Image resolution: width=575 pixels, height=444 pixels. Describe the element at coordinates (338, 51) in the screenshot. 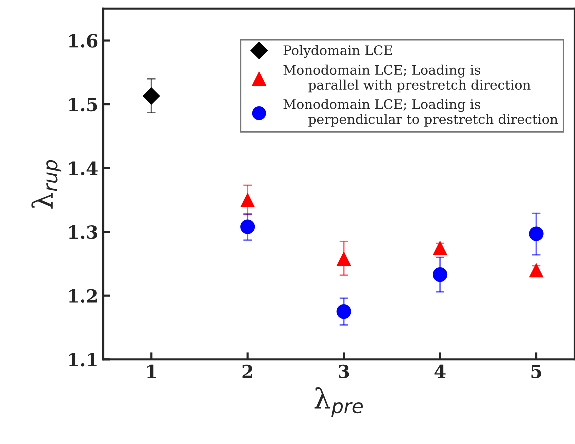

I see `legend-label: Polydomain LCE` at that location.